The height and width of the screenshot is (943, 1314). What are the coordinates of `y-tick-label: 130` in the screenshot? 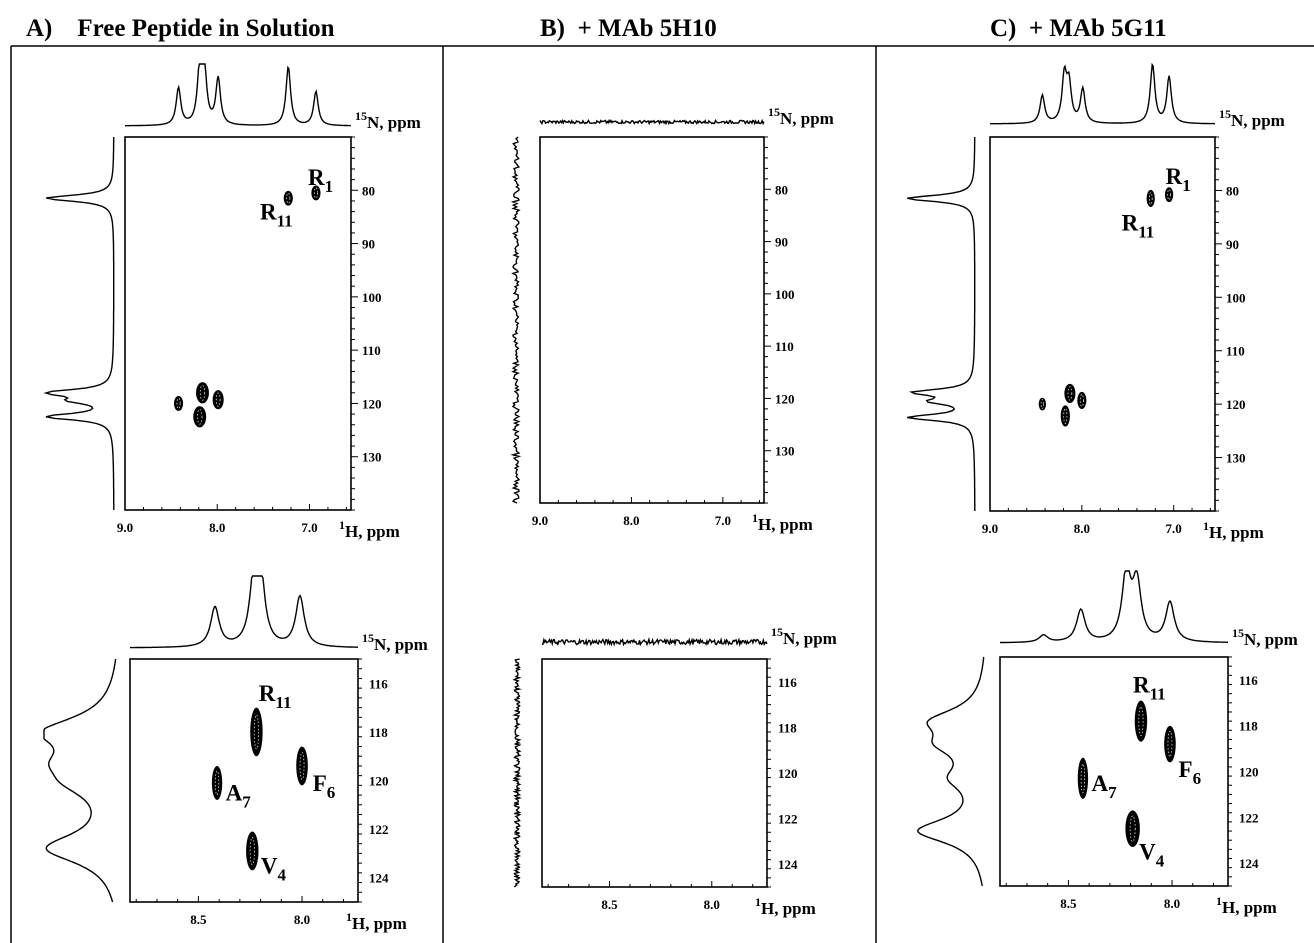 It's located at (1236, 458).